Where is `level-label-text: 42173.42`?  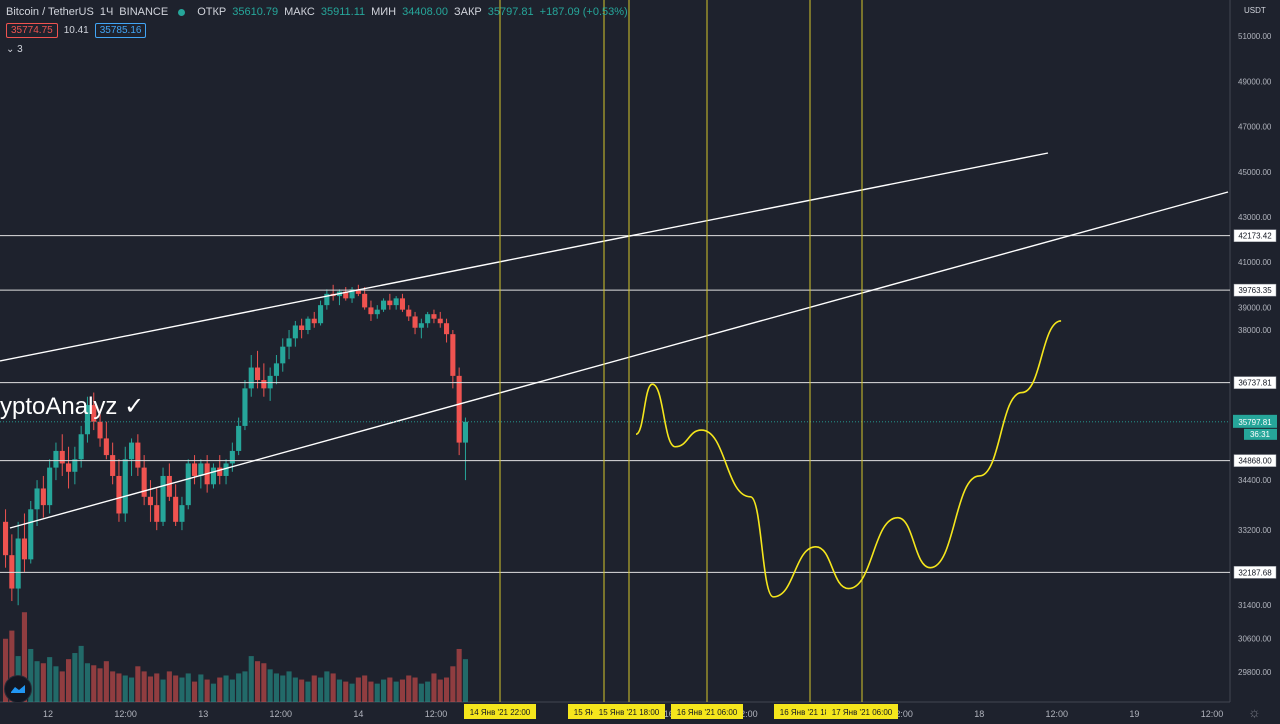
level-label-text: 42173.42 is located at coordinates (1255, 236).